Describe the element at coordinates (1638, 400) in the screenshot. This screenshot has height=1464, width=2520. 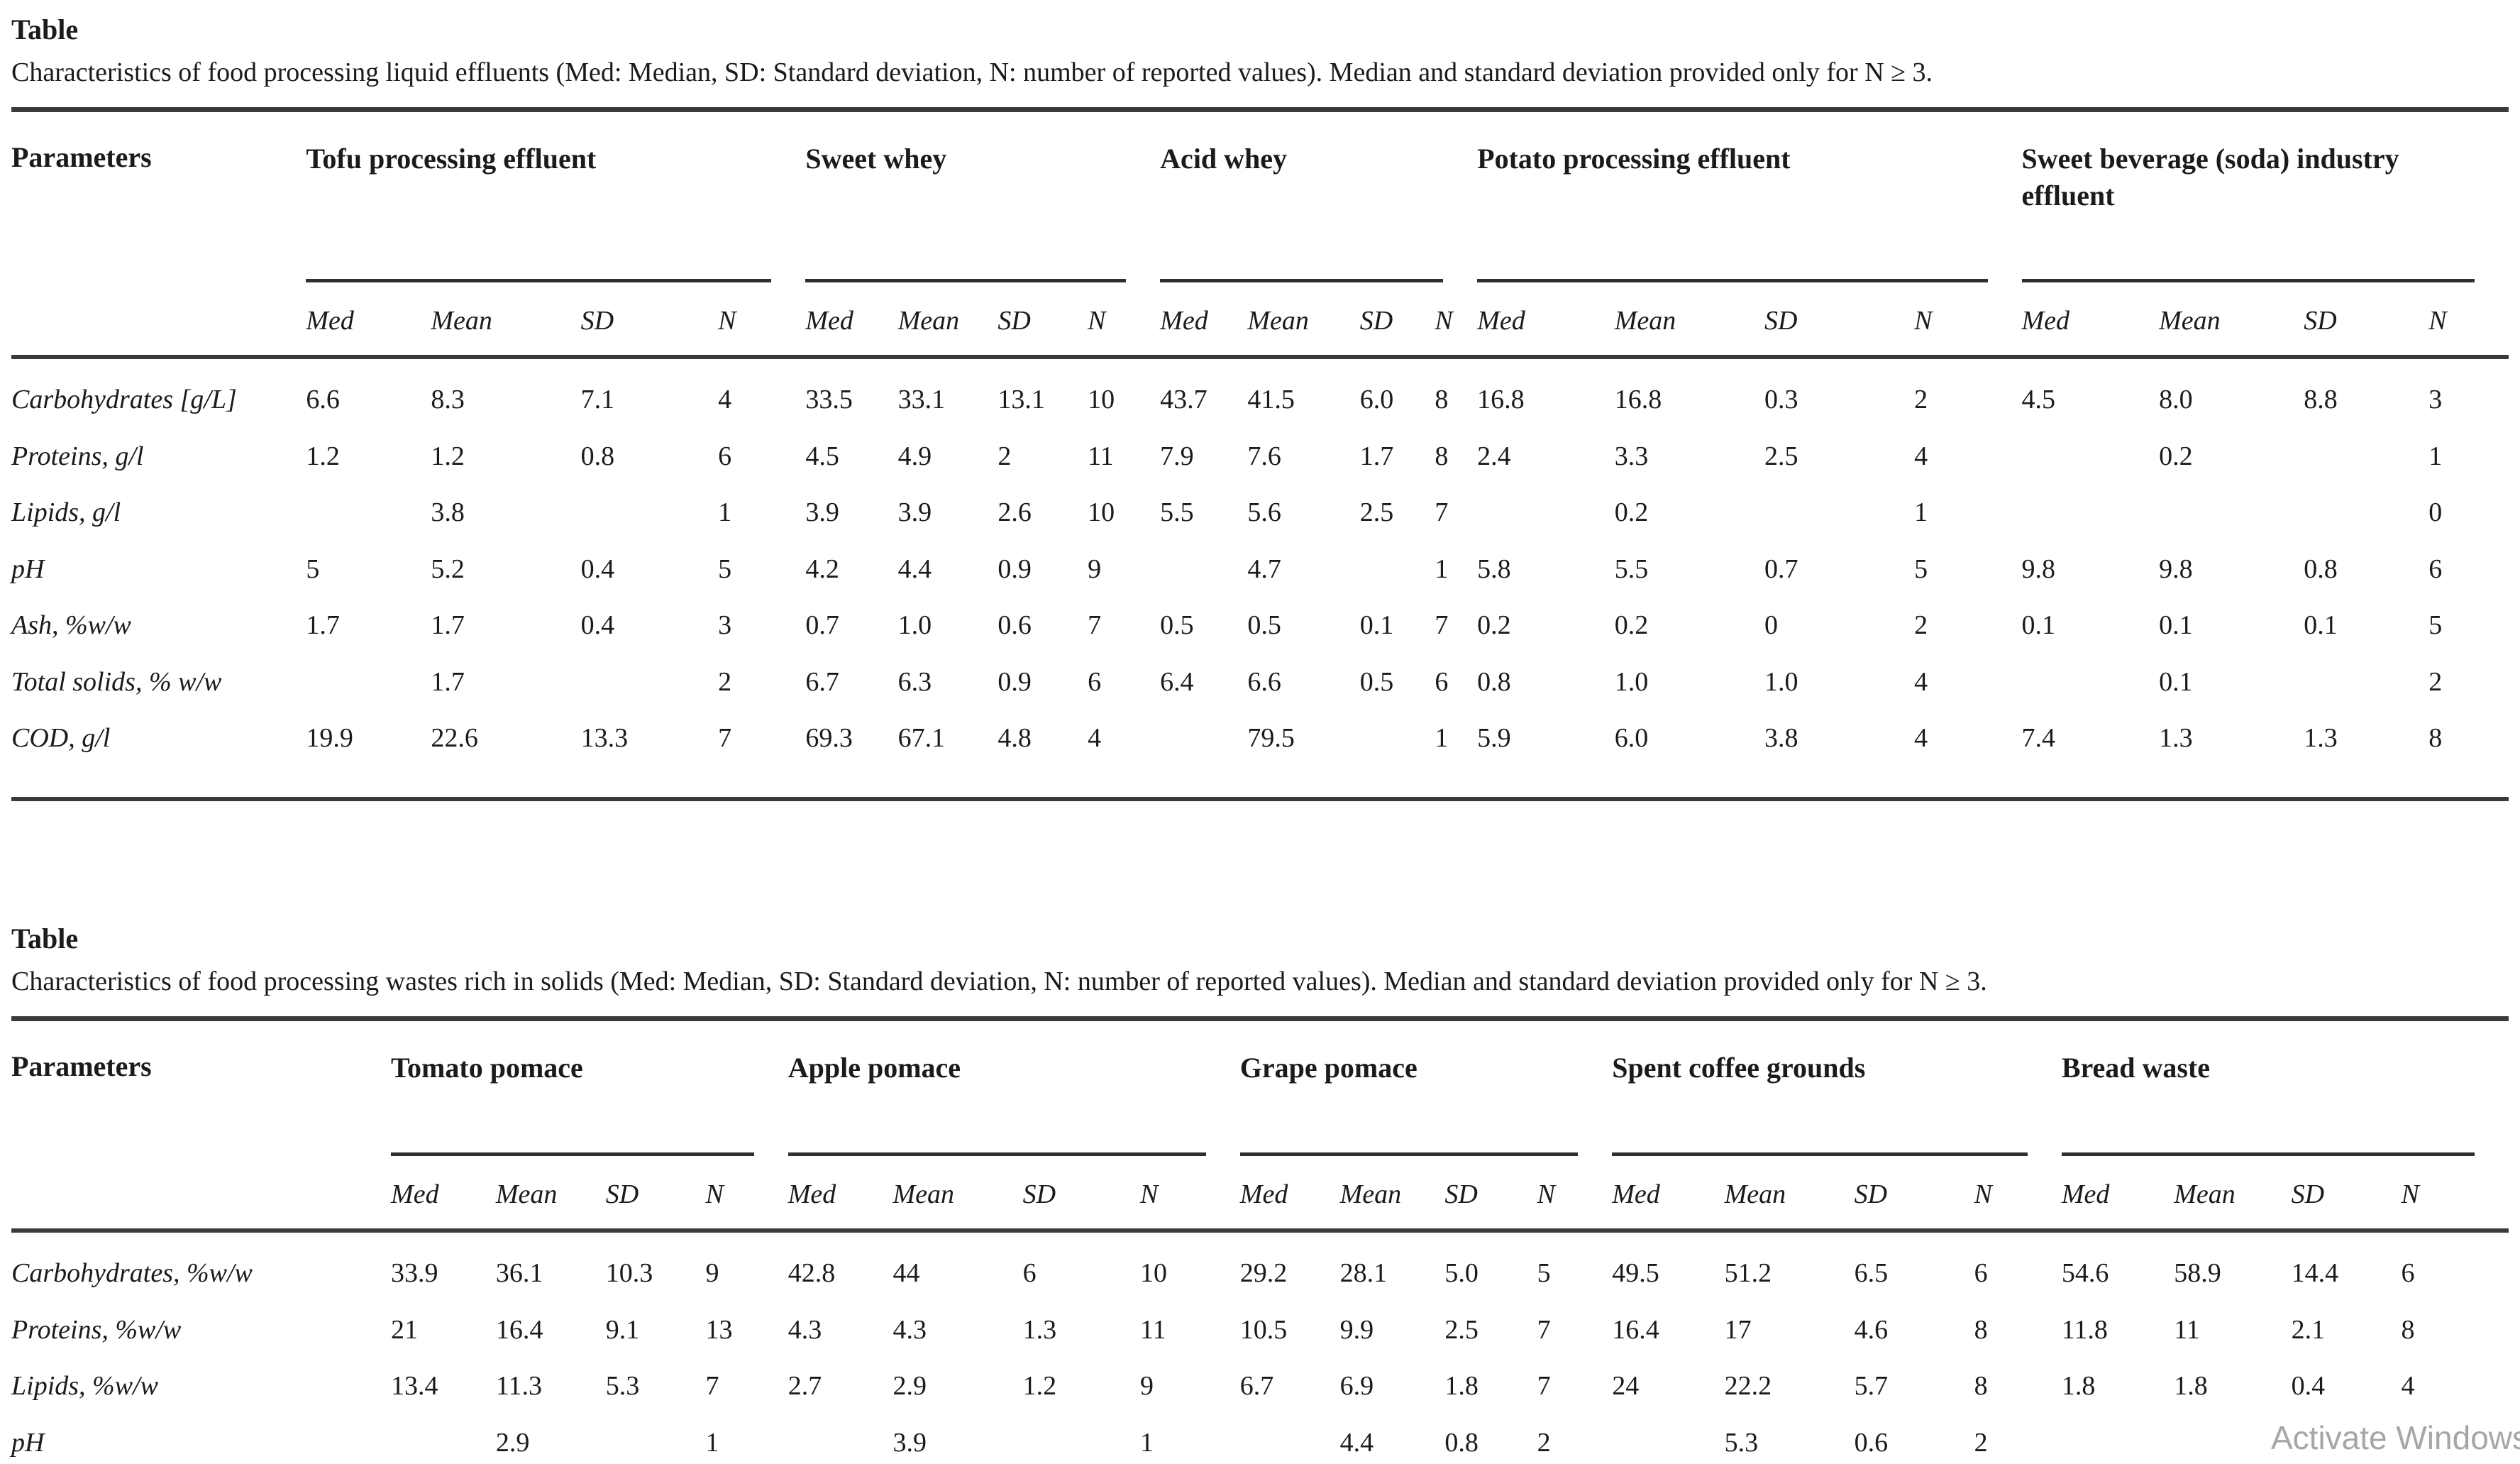
I see `value-cell: 16.8` at that location.